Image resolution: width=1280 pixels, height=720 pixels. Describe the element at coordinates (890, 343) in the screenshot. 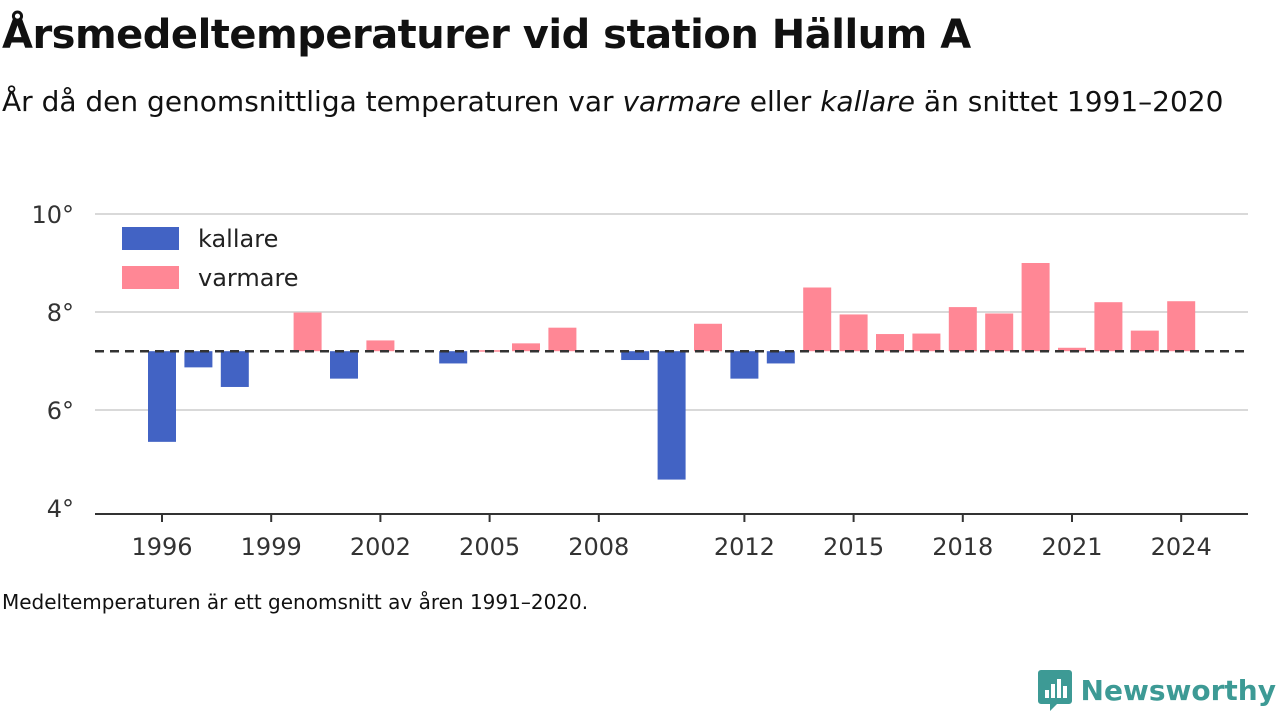

I see `bar-2016` at that location.